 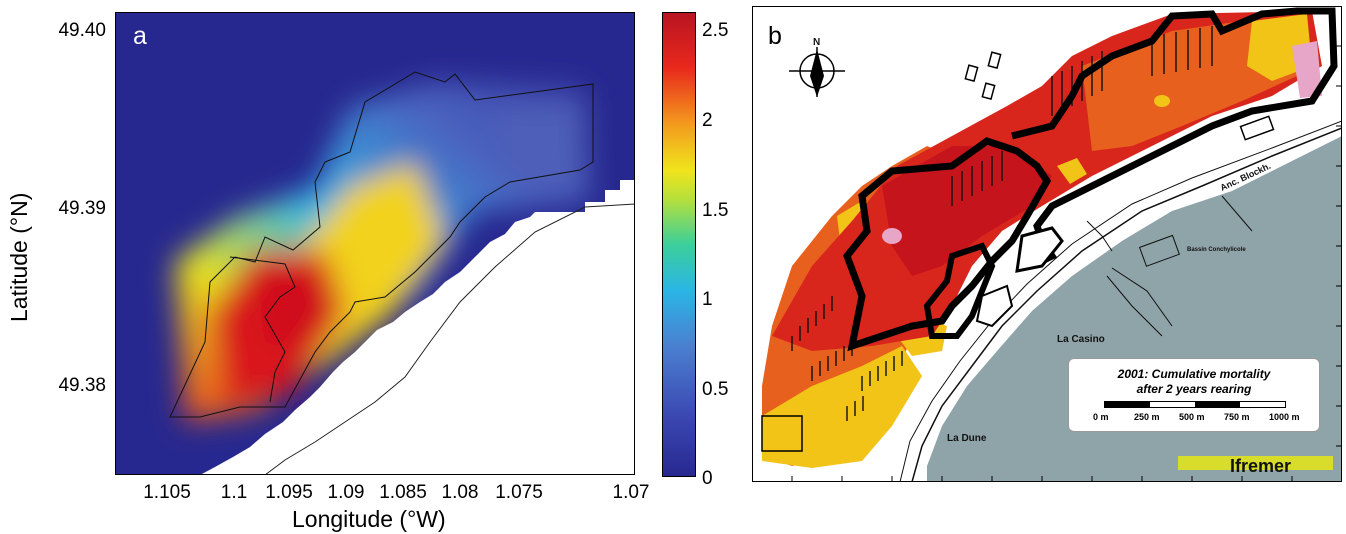 What do you see at coordinates (449, 339) in the screenshot?
I see `coastline` at bounding box center [449, 339].